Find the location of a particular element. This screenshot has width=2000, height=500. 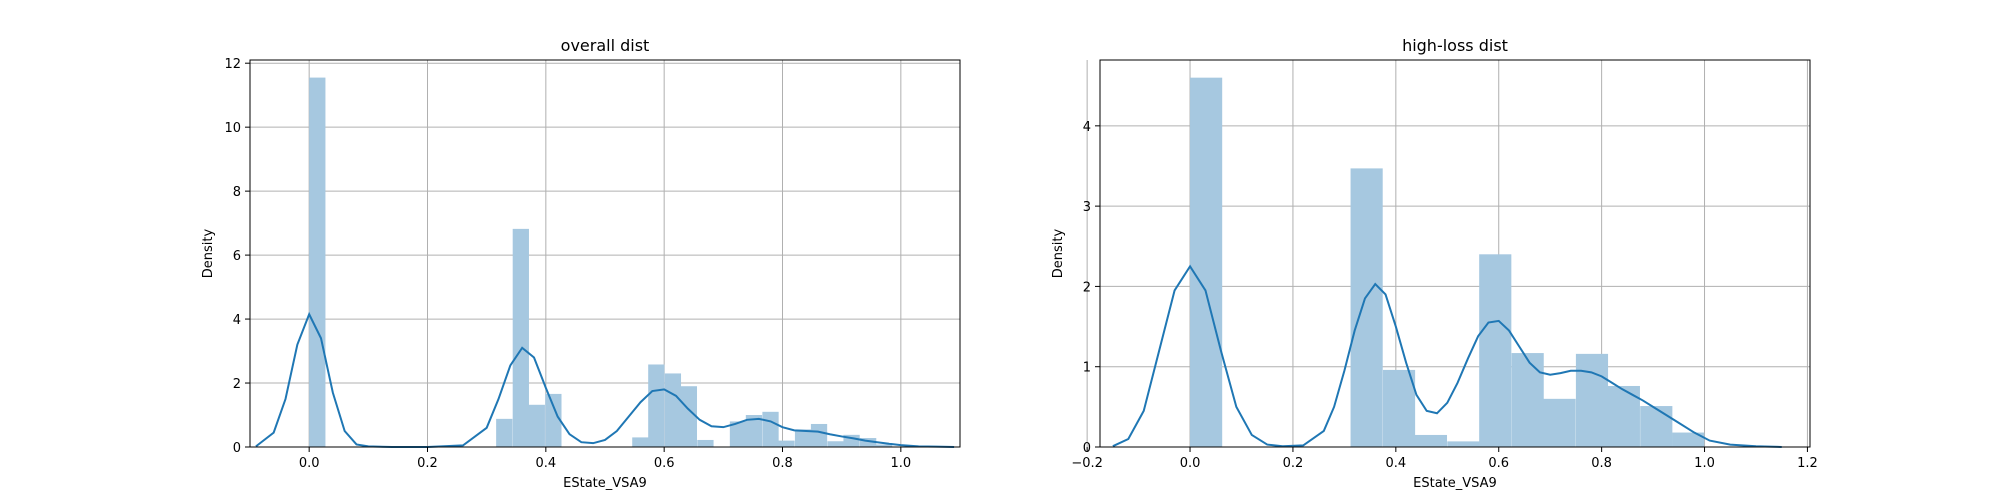

y-tick-label: 3 is located at coordinates (1087, 207).